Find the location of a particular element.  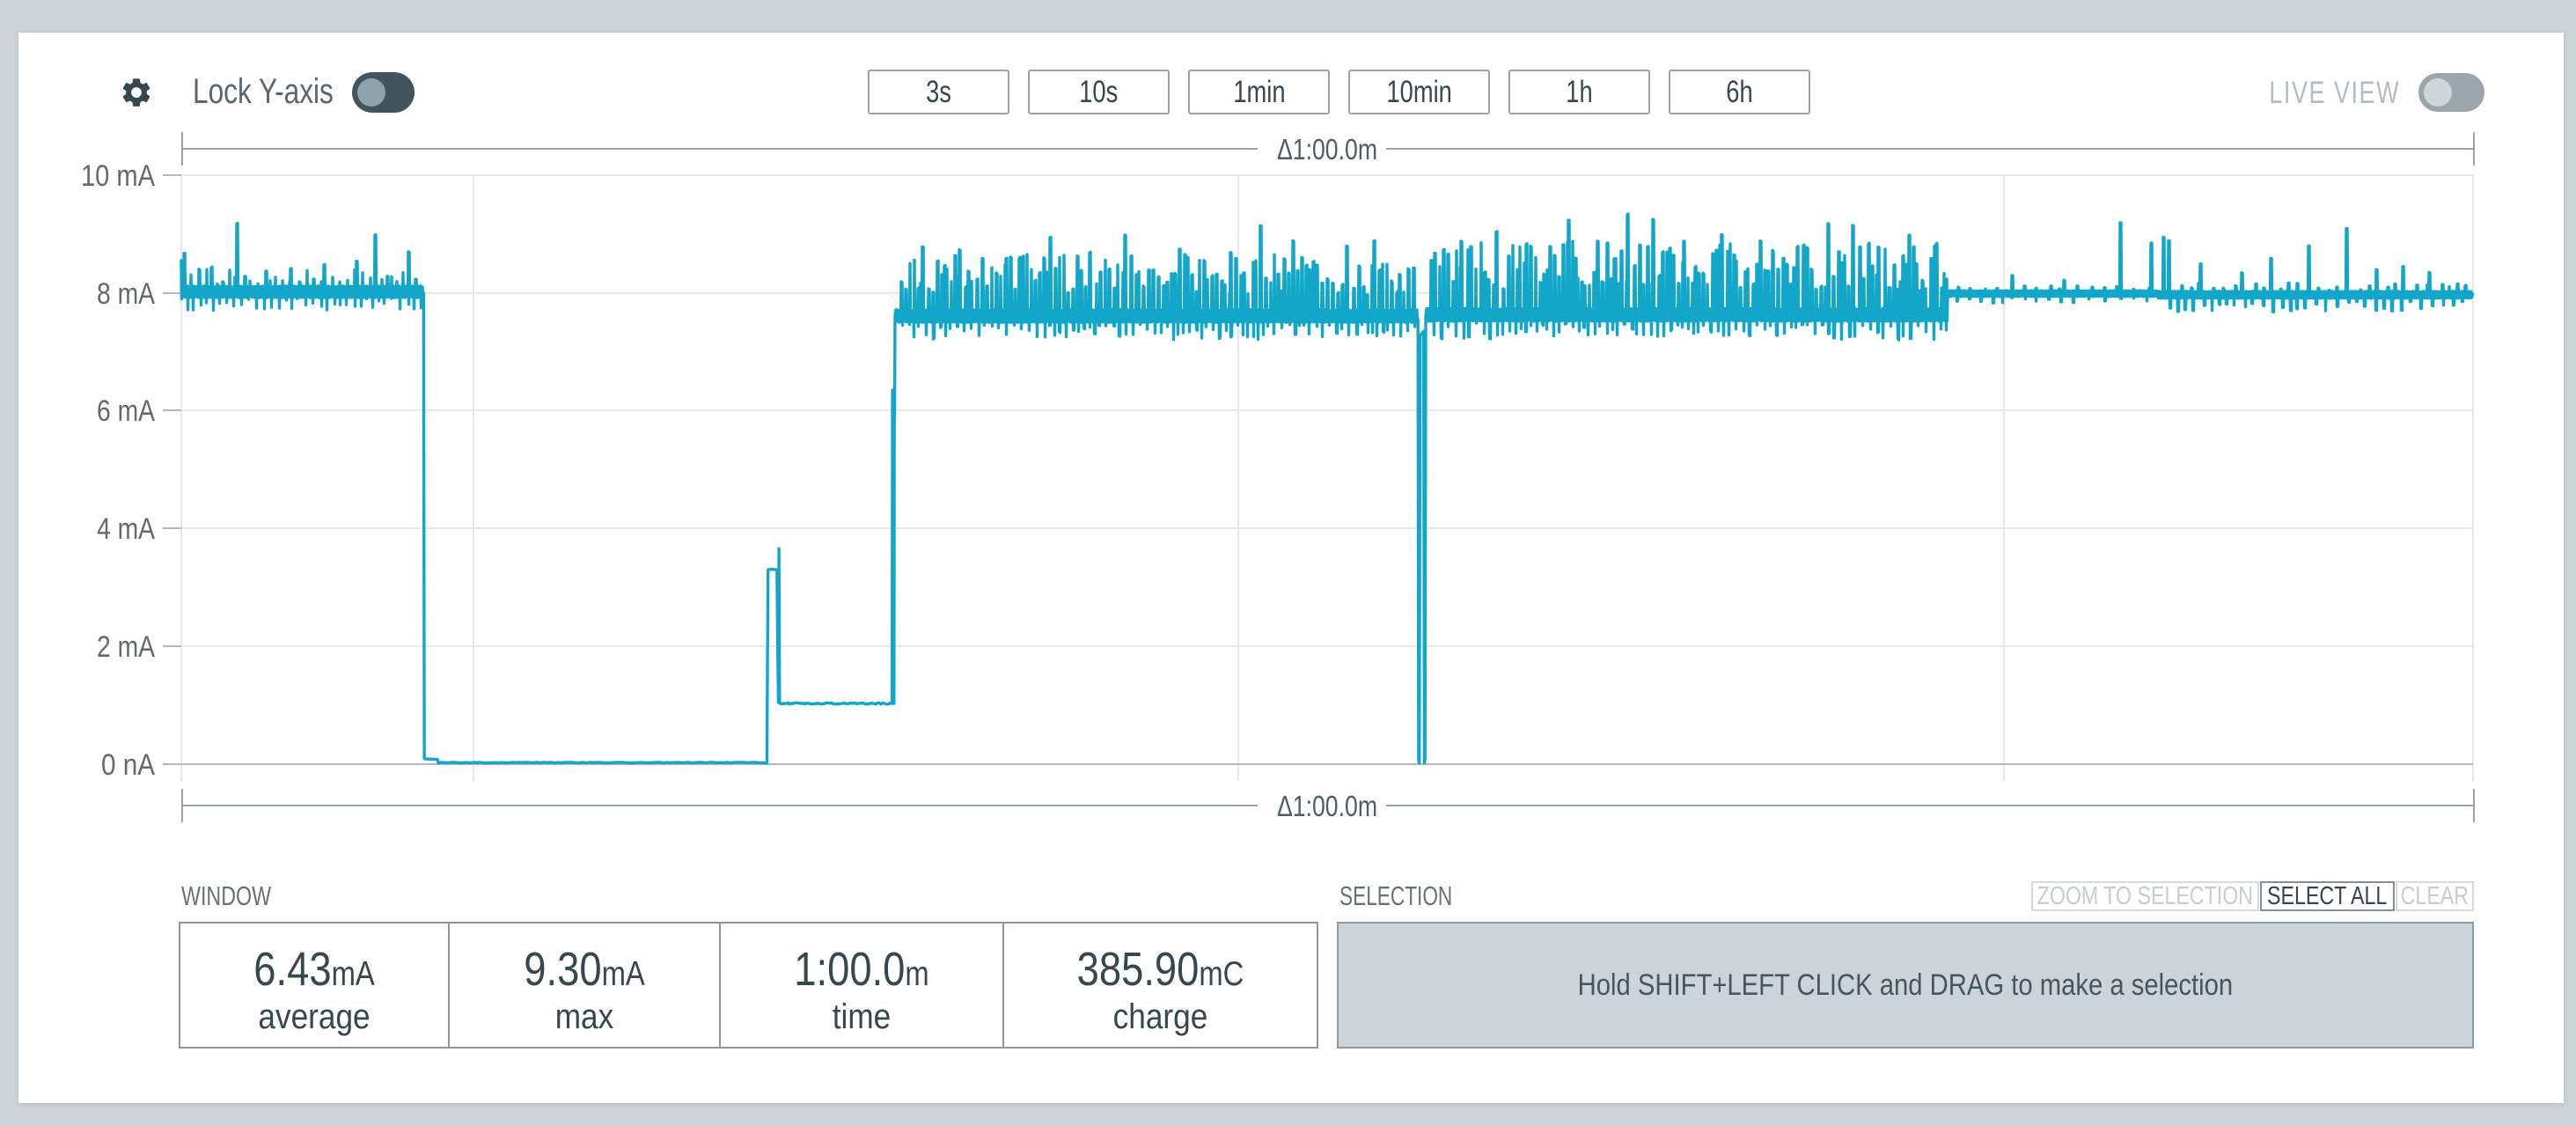

svg-text: 10 mA is located at coordinates (118, 176).